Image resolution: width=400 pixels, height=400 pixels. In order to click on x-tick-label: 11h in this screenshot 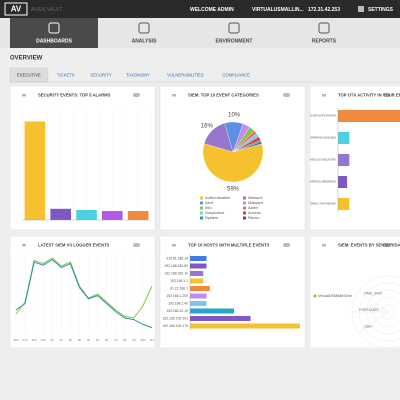, I will do `click(152, 340)`.